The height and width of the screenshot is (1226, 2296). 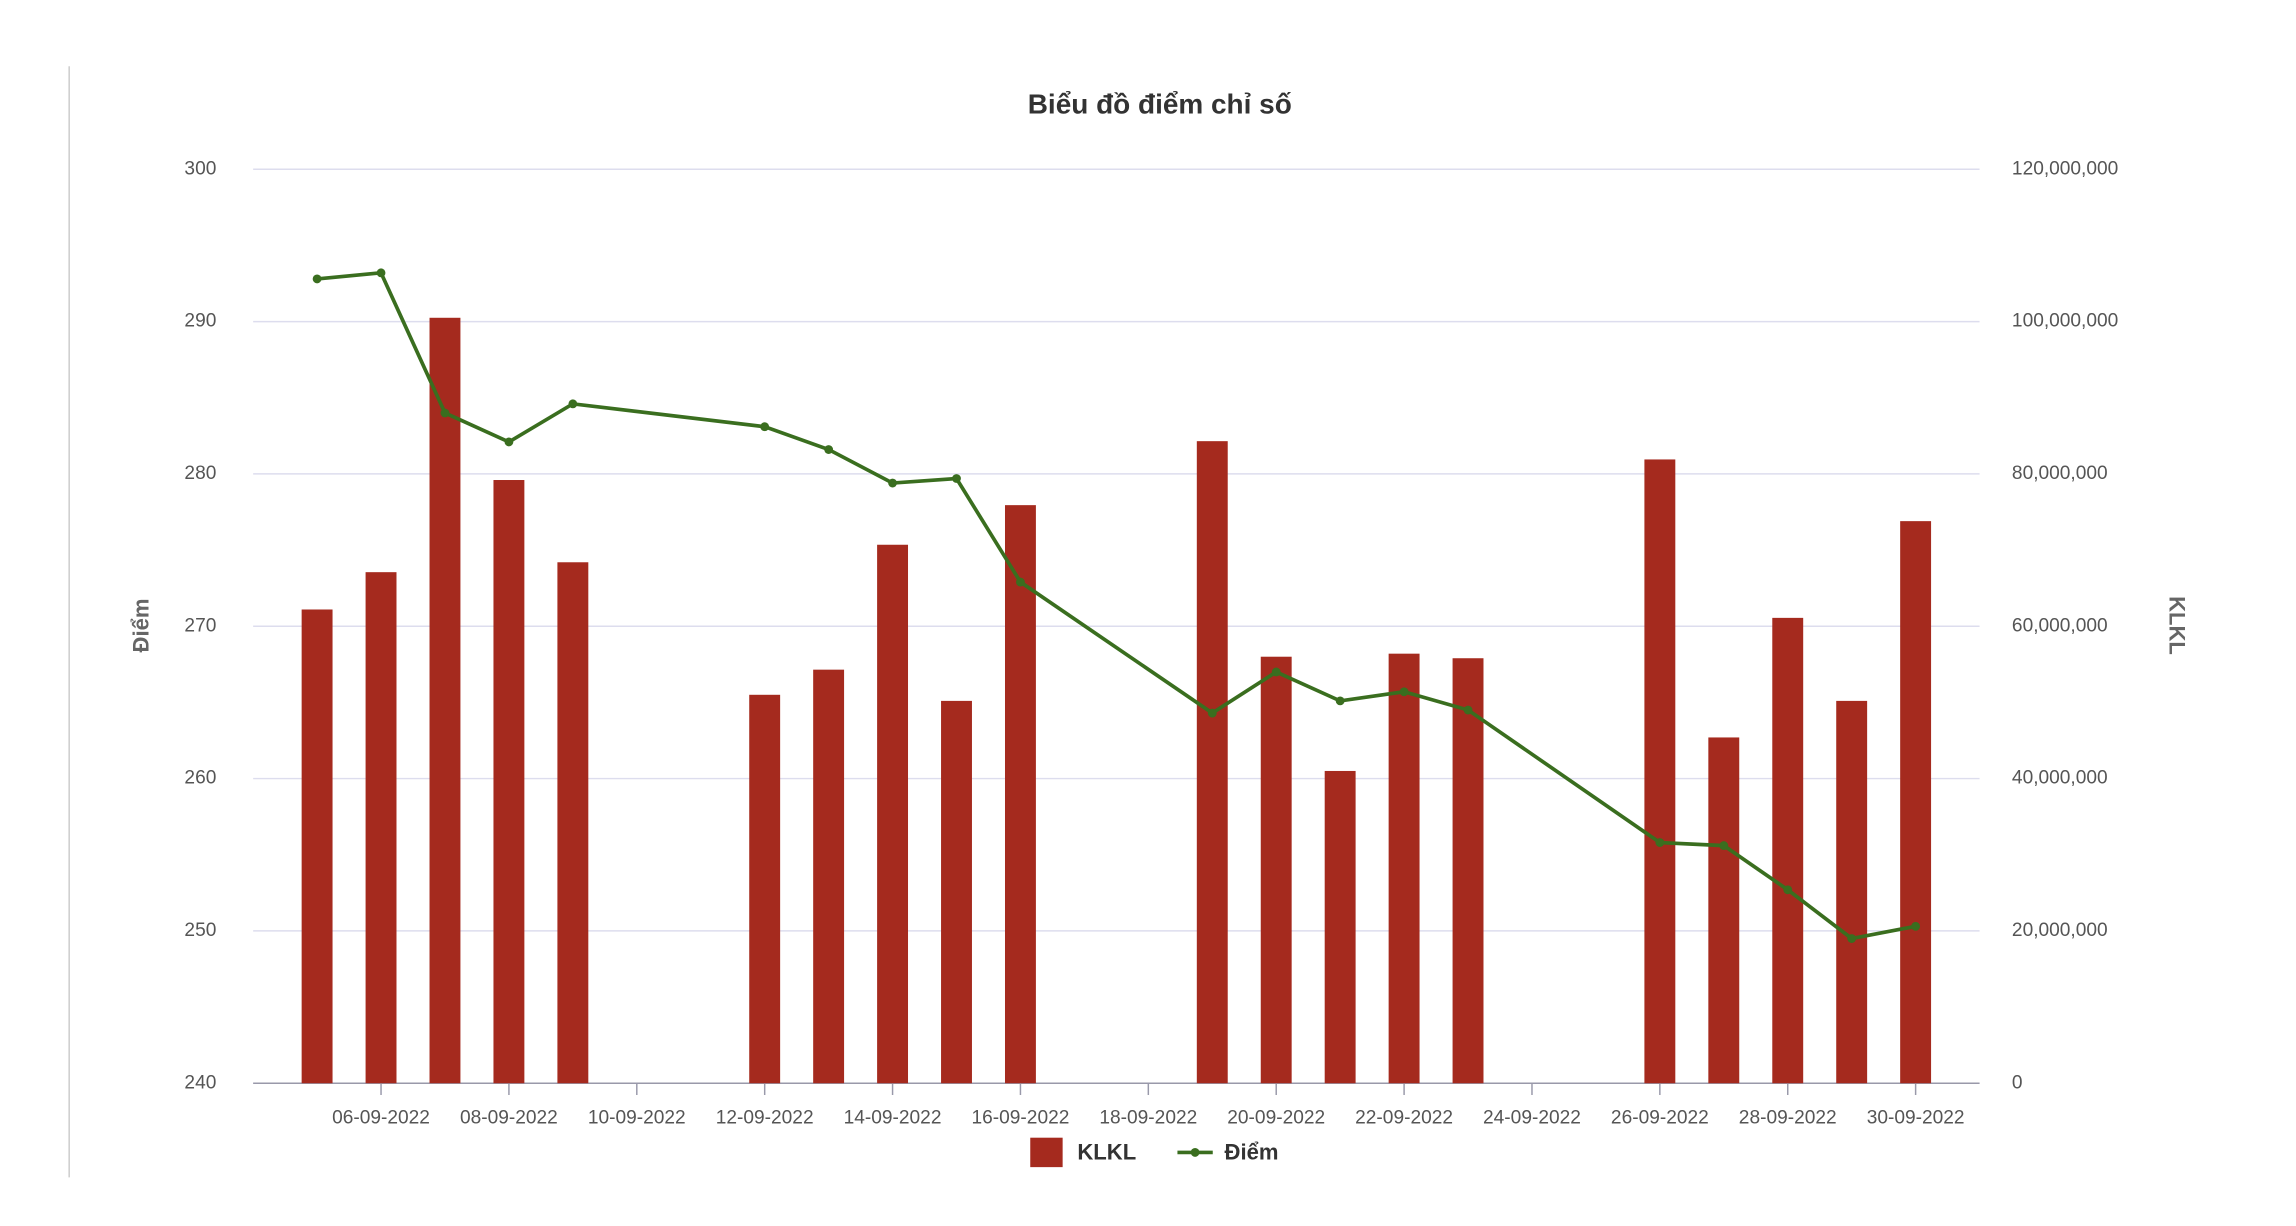 I want to click on y-tick-label: 260, so click(x=200, y=778).